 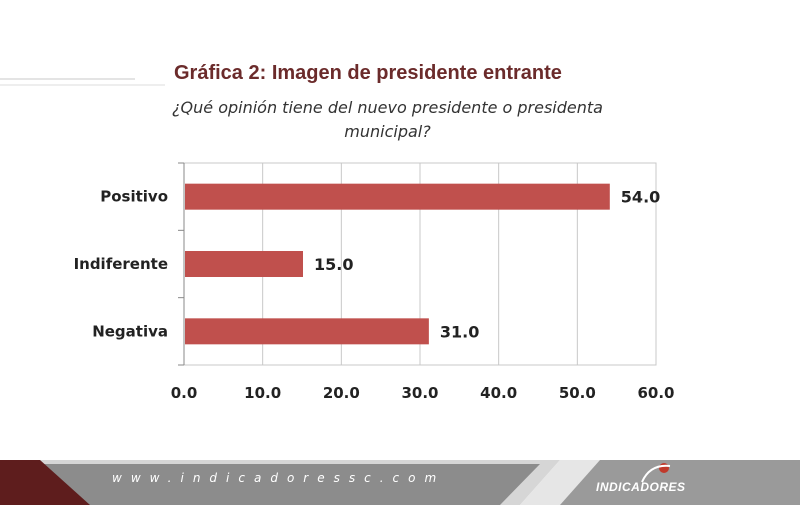 What do you see at coordinates (279, 478) in the screenshot?
I see `website-url: www.indicadoressc.com` at bounding box center [279, 478].